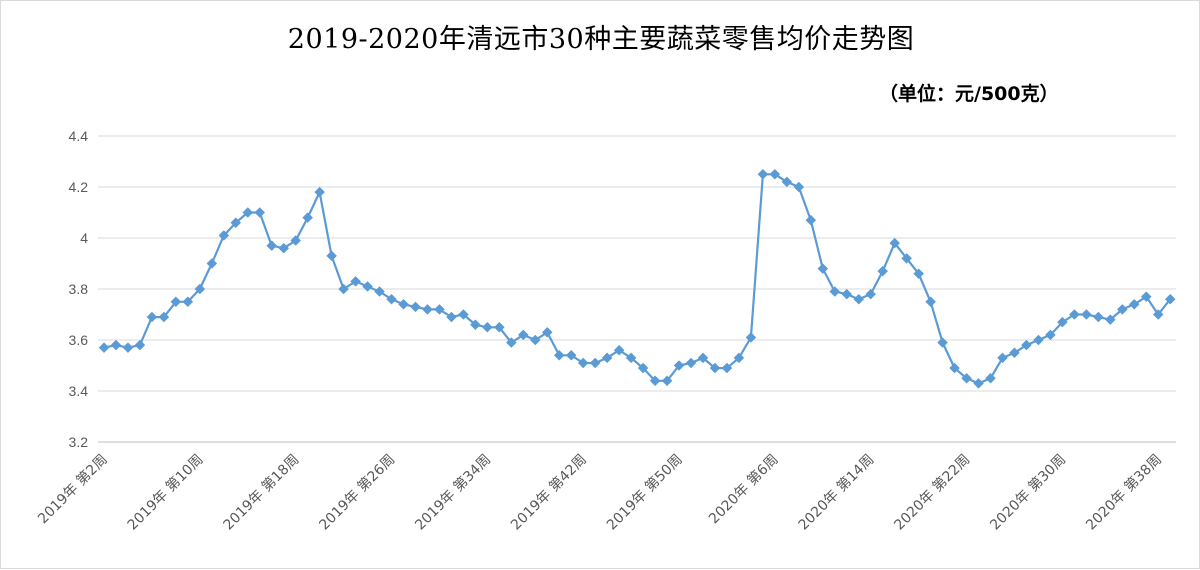 This screenshot has height=570, width=1200. I want to click on unit-label: （单位：元/500克）, so click(969, 94).